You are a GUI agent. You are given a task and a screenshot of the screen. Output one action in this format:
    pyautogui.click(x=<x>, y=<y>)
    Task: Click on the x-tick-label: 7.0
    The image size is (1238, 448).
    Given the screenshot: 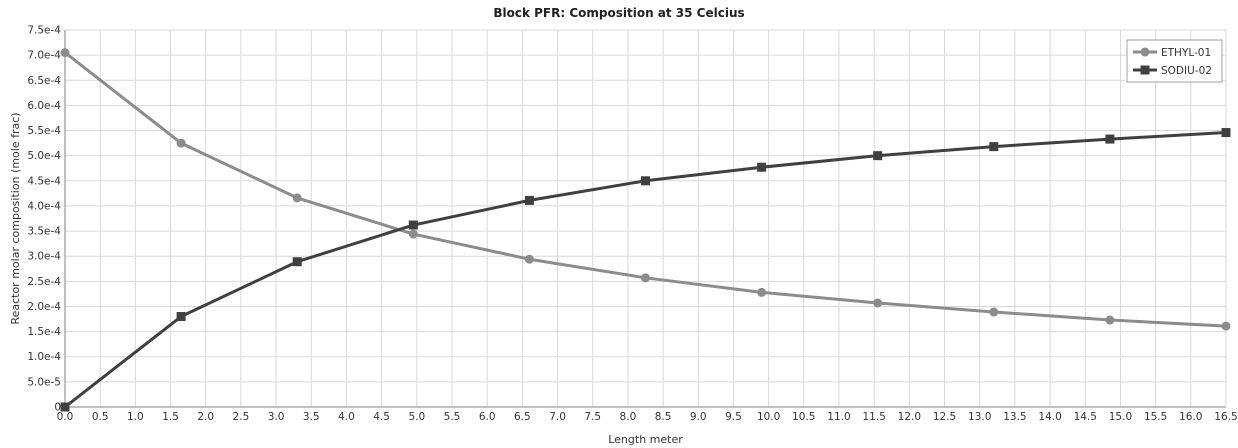 What is the action you would take?
    pyautogui.click(x=557, y=417)
    